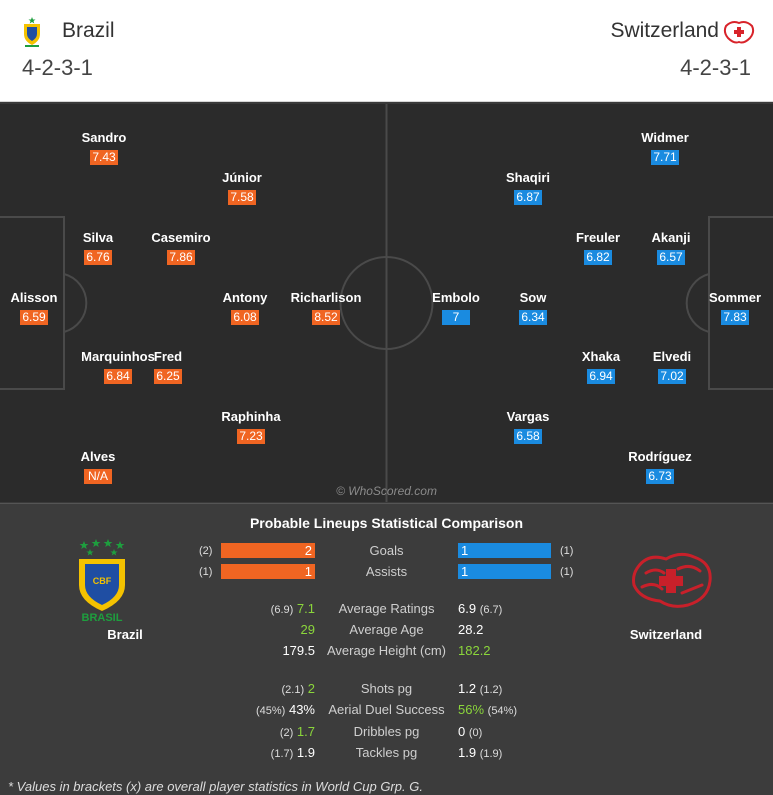 Image resolution: width=773 pixels, height=795 pixels. Describe the element at coordinates (168, 356) in the screenshot. I see `player-name: Fred` at that location.